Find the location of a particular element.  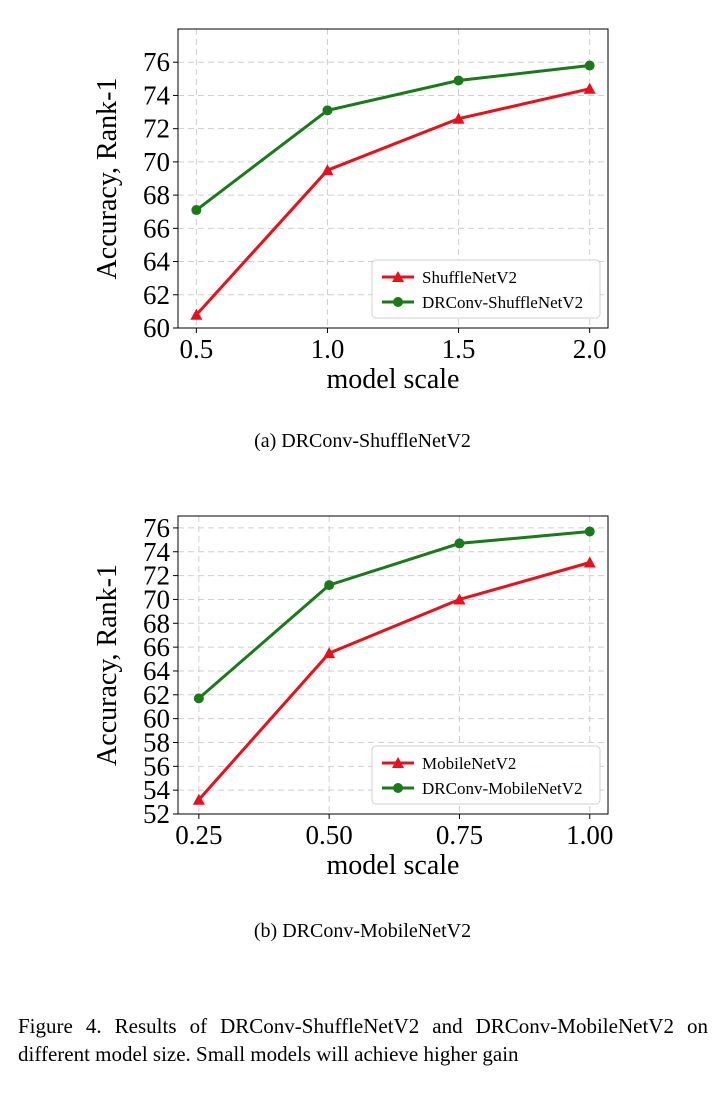

x-tick-label: 1.00 is located at coordinates (589, 835).